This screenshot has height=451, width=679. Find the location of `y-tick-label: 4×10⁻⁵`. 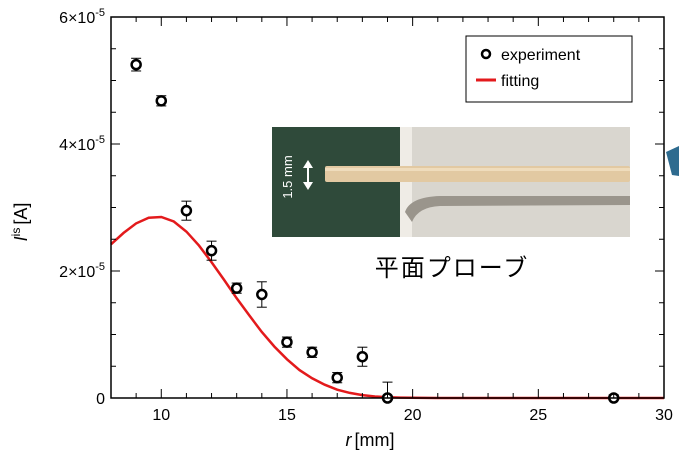

y-tick-label: 4×10⁻⁵ is located at coordinates (82, 144).